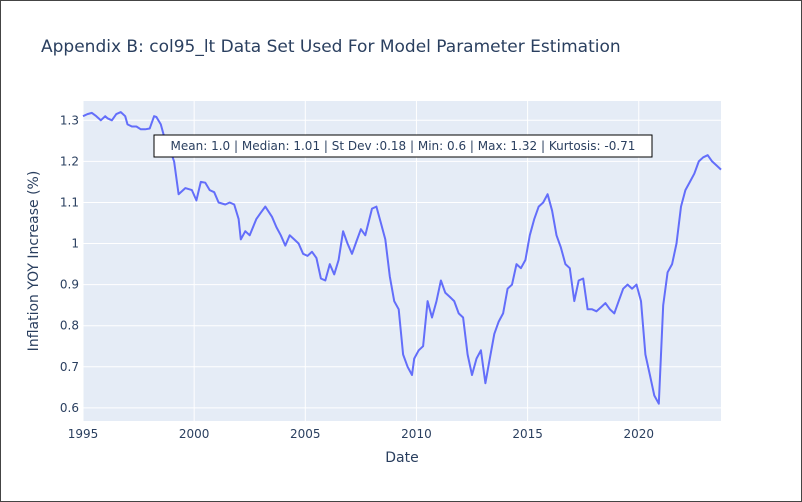 The width and height of the screenshot is (802, 502). Describe the element at coordinates (75, 244) in the screenshot. I see `y-tick-label: 1` at that location.